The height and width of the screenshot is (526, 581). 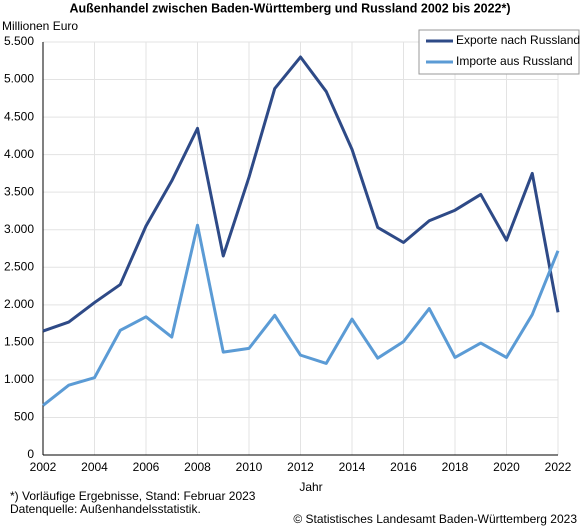 What do you see at coordinates (506, 467) in the screenshot?
I see `x-tick-label: 2020` at bounding box center [506, 467].